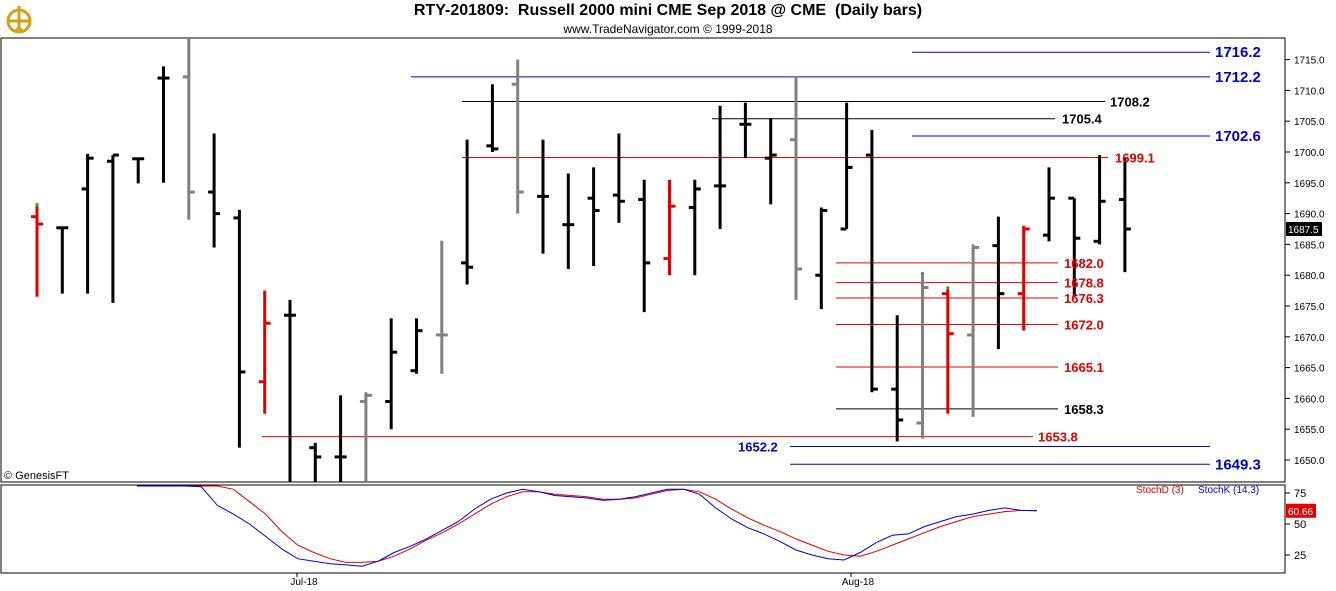 Image resolution: width=1336 pixels, height=591 pixels. What do you see at coordinates (1309, 122) in the screenshot?
I see `price-tick-label: 1705.0` at bounding box center [1309, 122].